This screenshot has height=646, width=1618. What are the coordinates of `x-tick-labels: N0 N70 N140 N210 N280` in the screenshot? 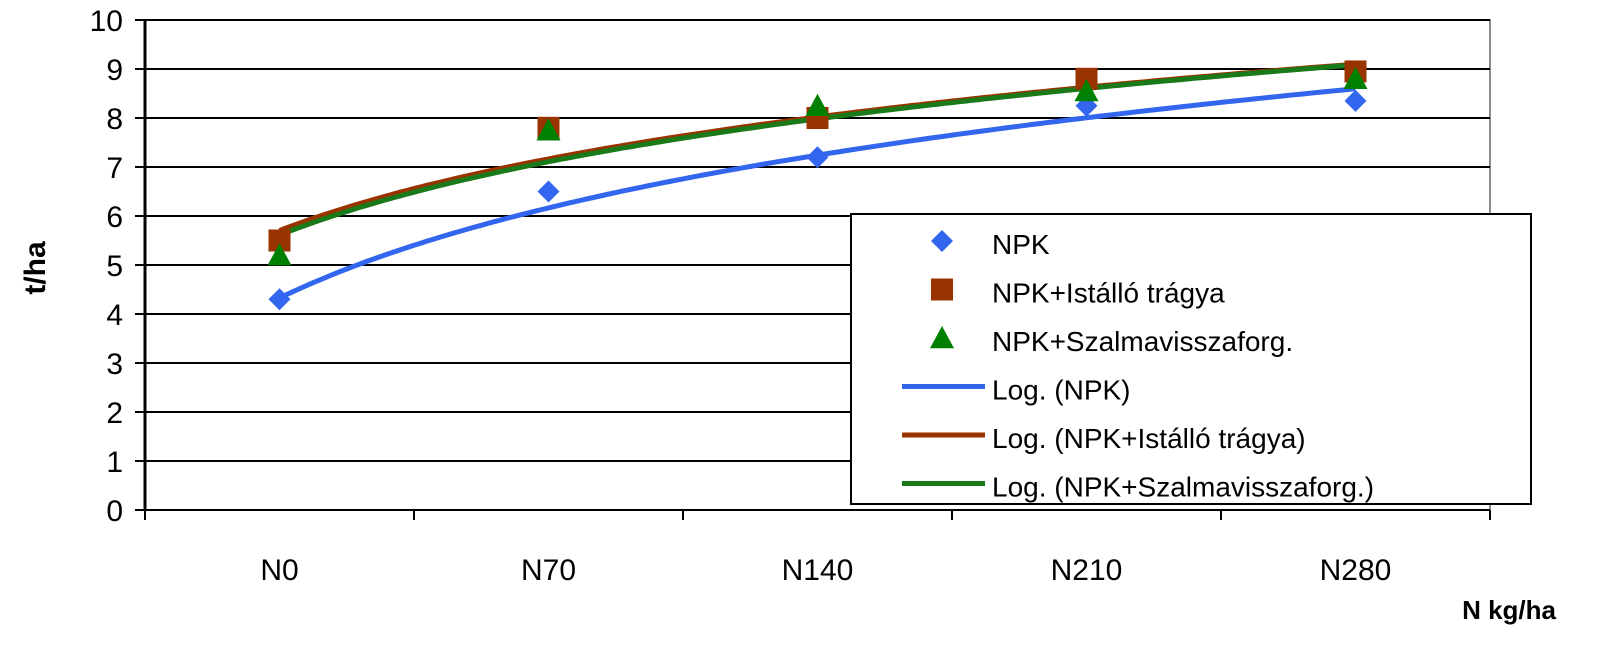 It's located at (825, 570).